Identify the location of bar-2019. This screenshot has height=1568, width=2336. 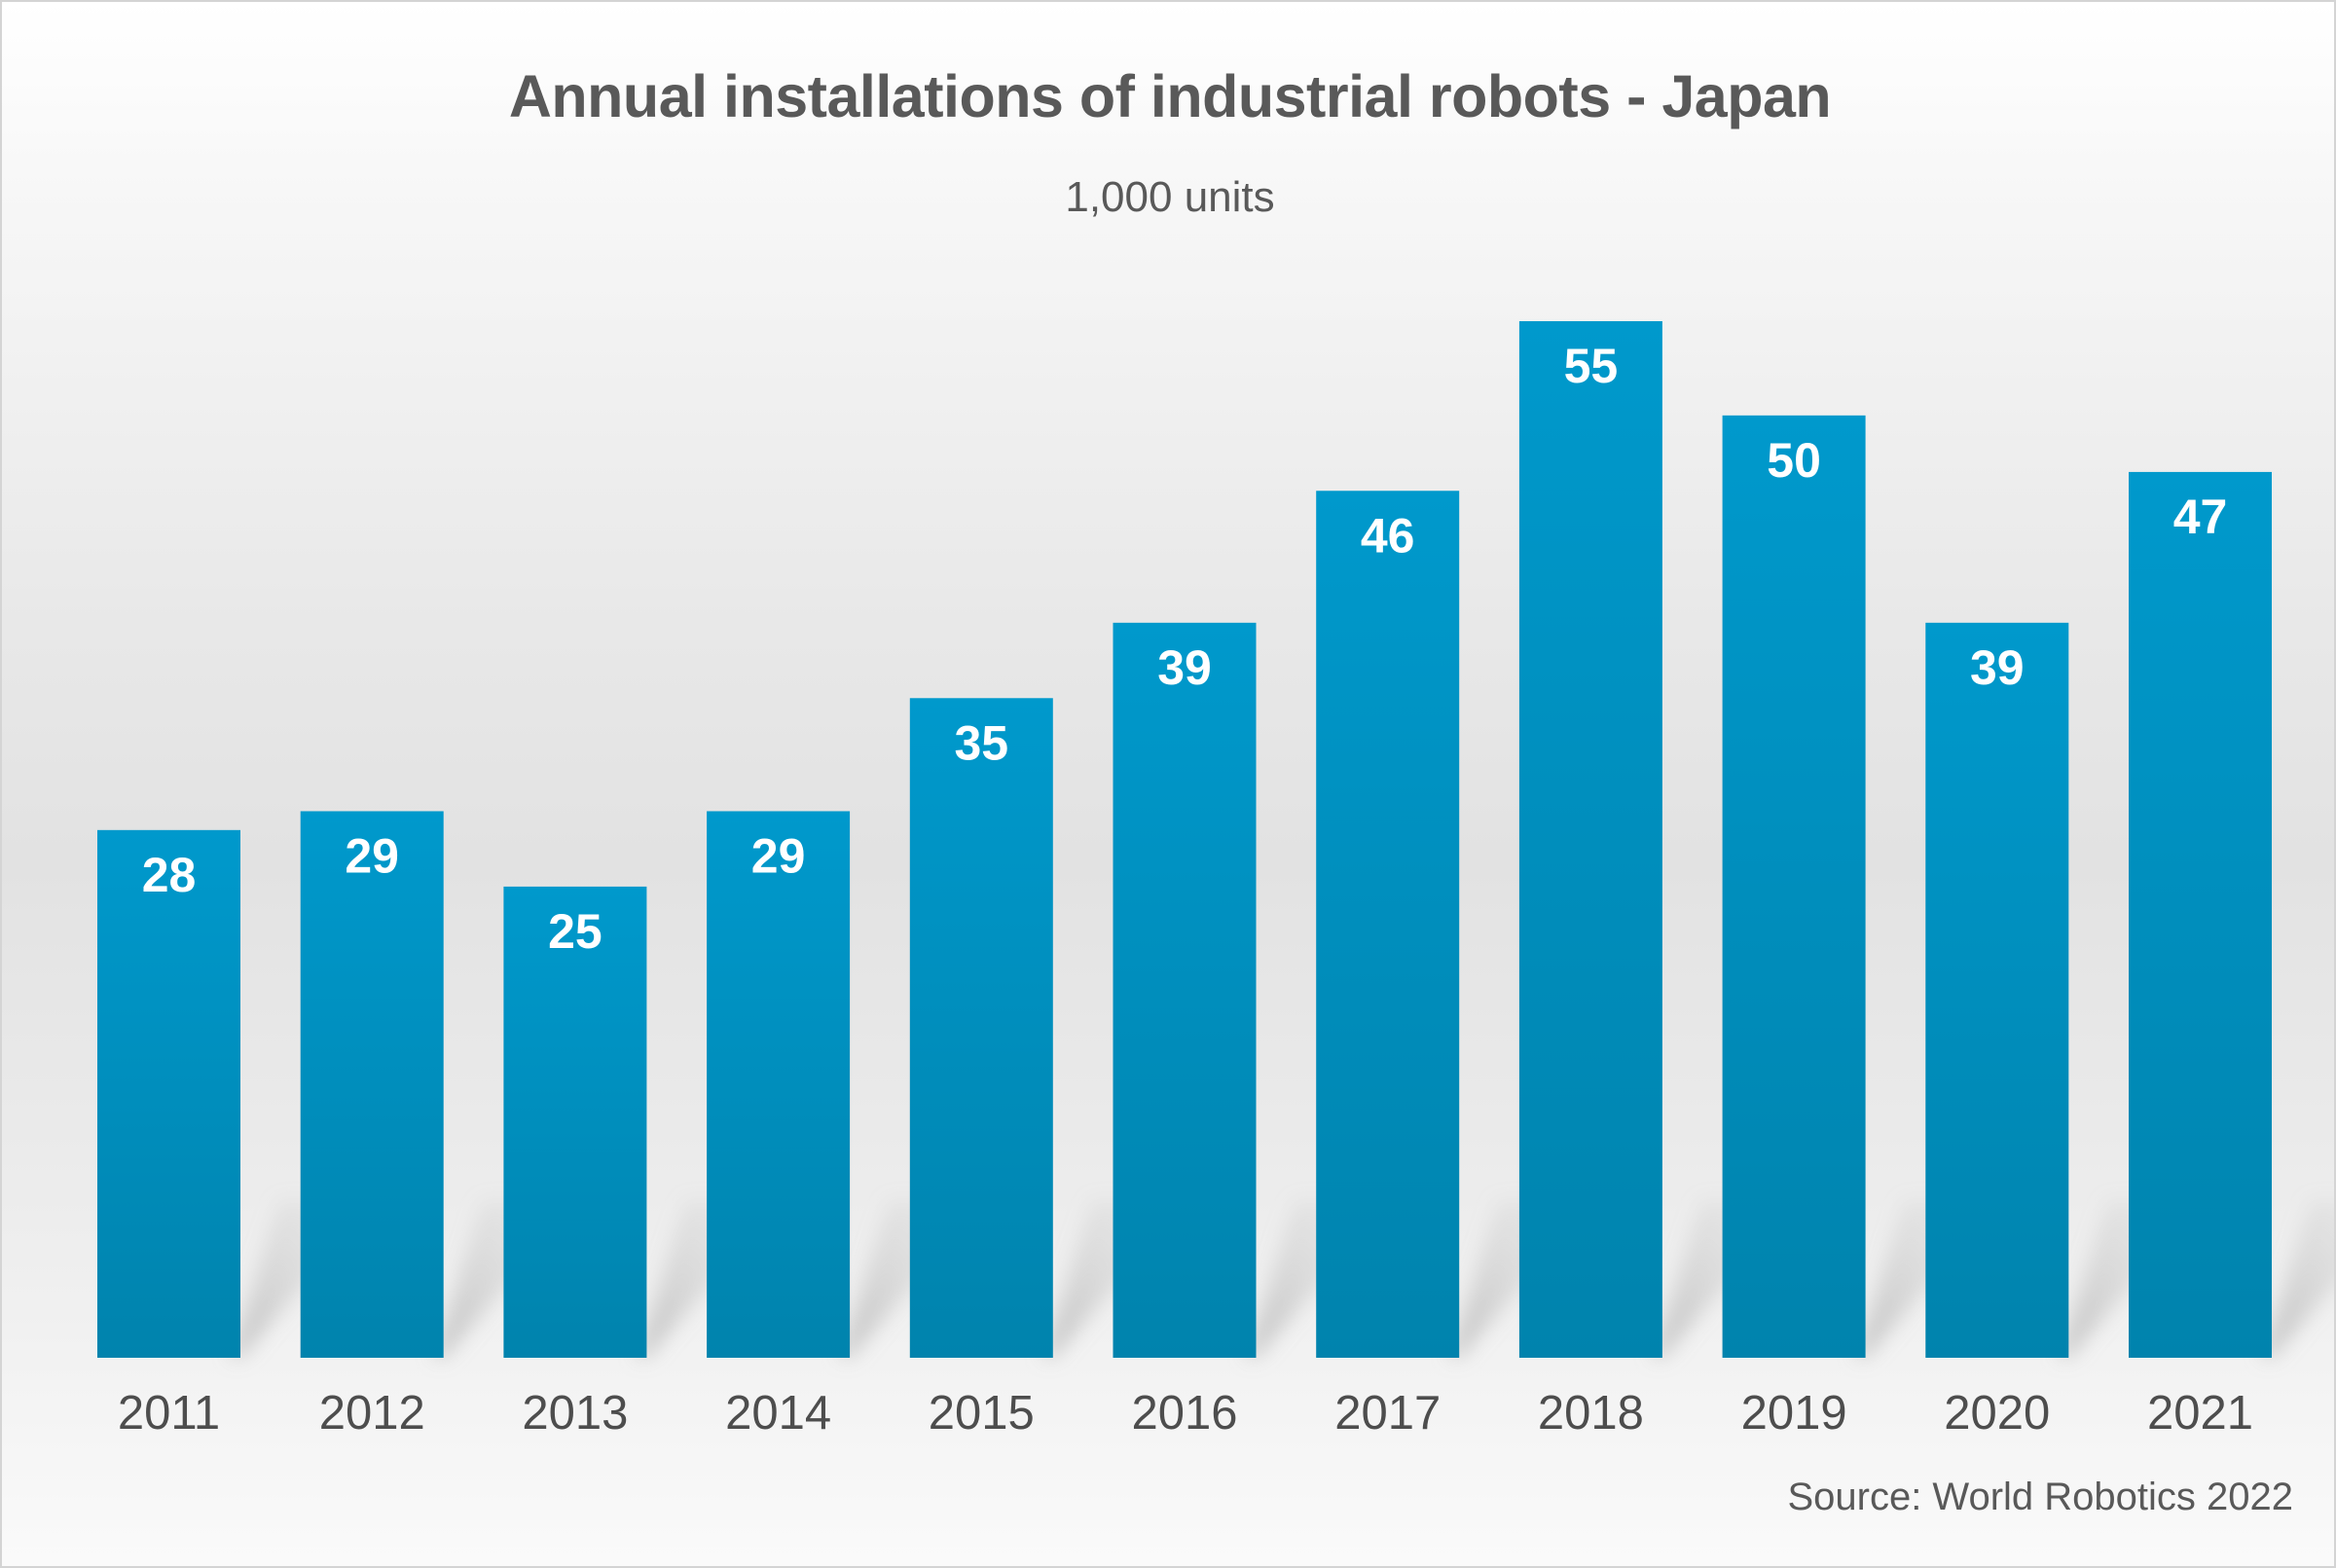
(1794, 886).